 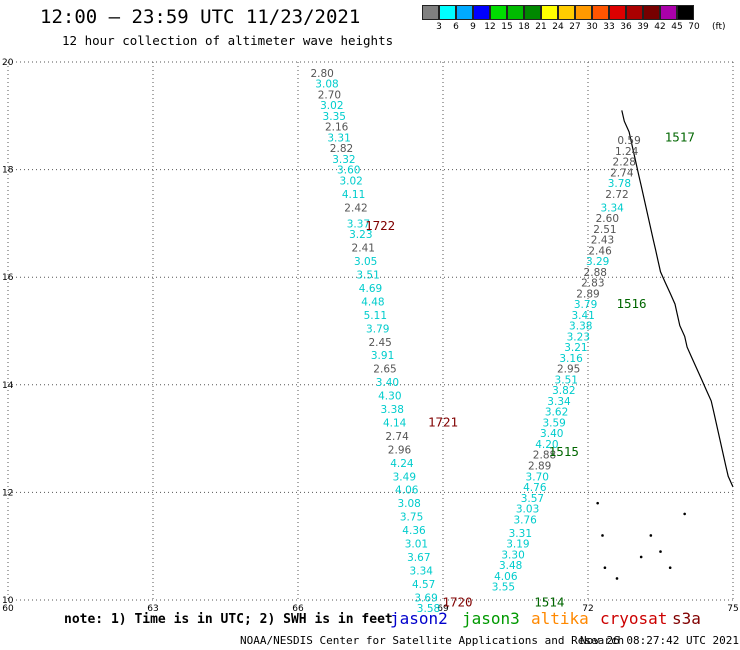 I want to click on color-scale-label: 36, so click(x=626, y=27).